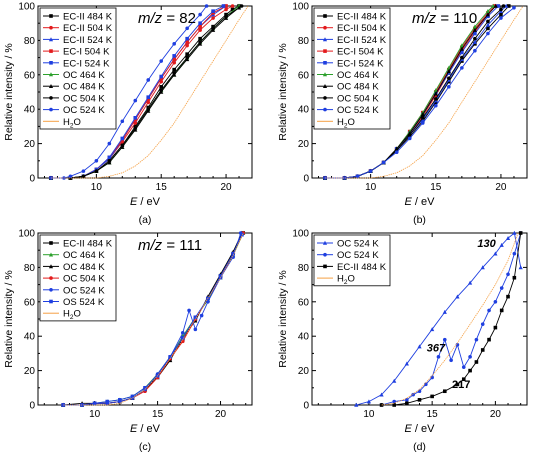 The image size is (550, 454). I want to click on legend-label: EC-I 504 K, so click(86, 52).